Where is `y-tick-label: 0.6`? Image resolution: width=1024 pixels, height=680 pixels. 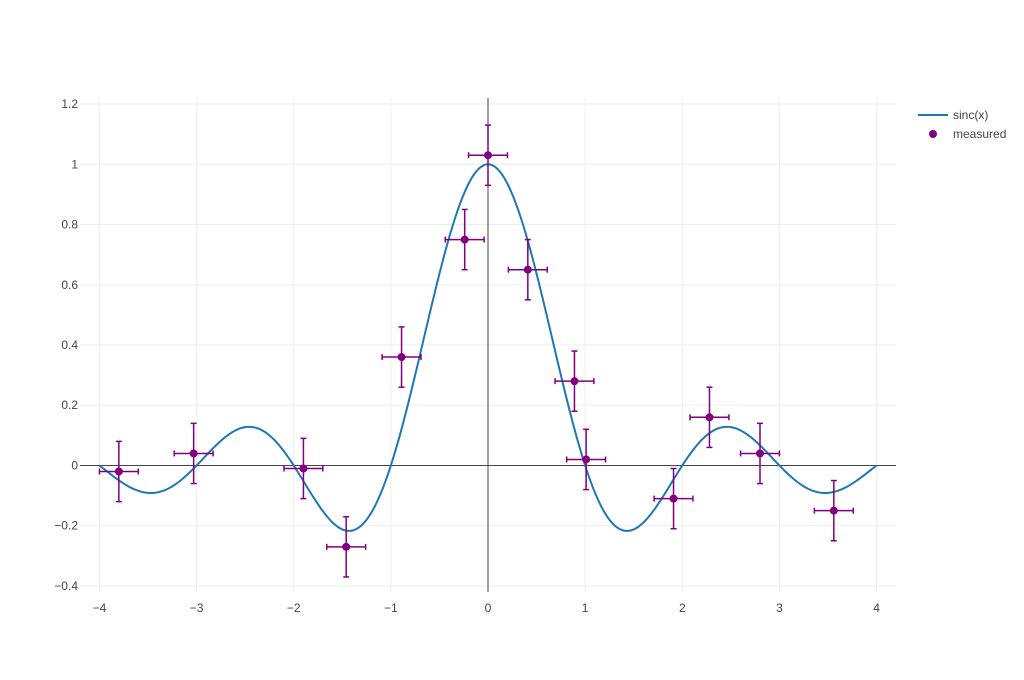 y-tick-label: 0.6 is located at coordinates (69, 285).